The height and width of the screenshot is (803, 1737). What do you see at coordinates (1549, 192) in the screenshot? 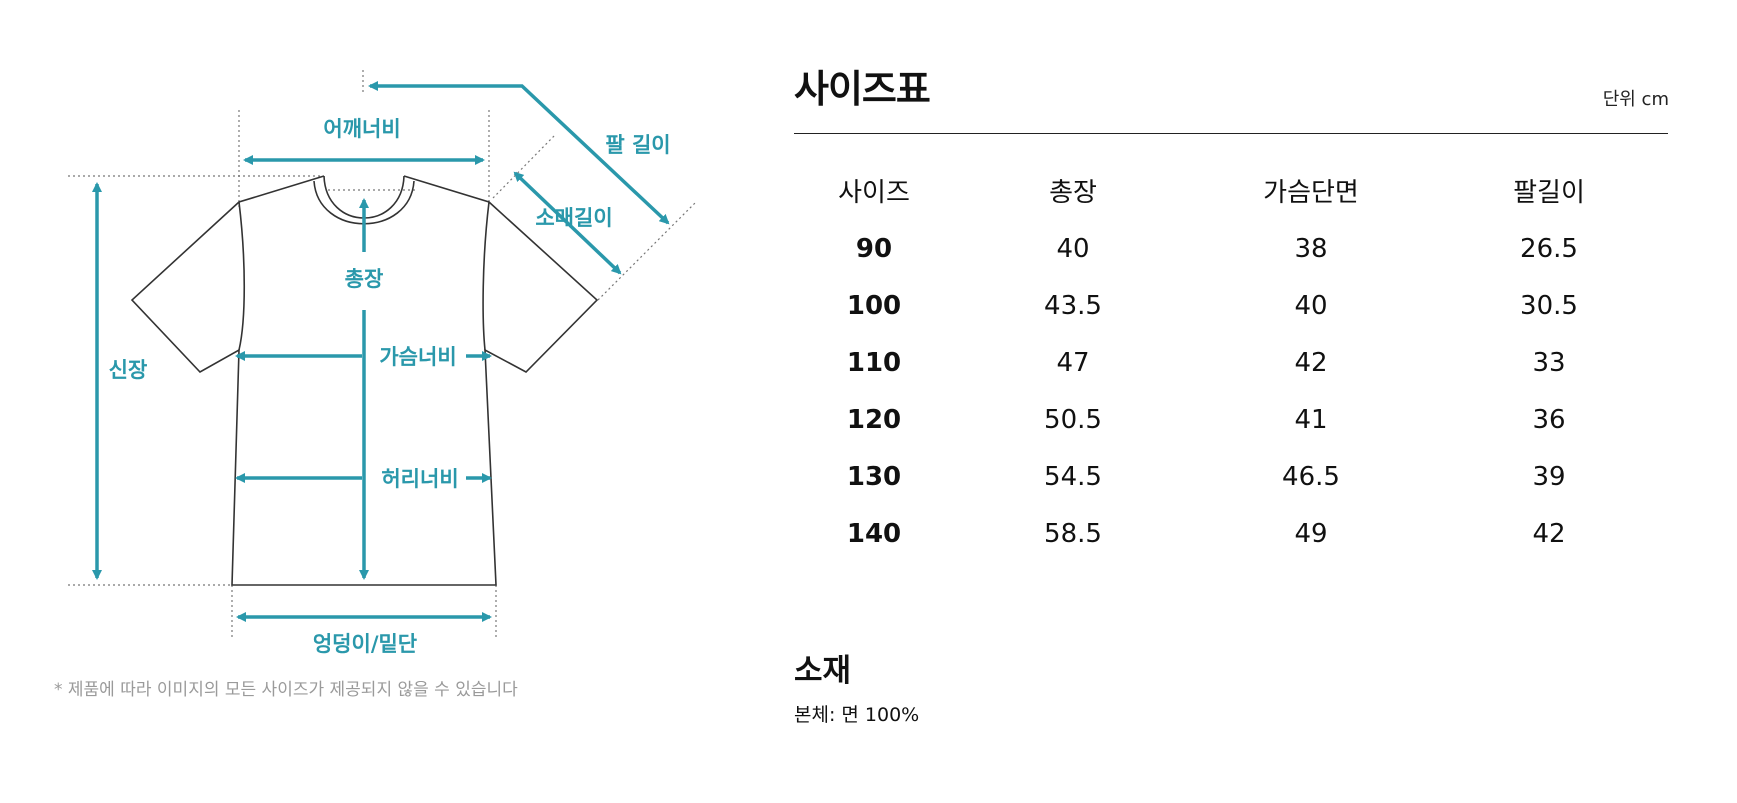
I see `column-header-sleeve: 팔길이` at bounding box center [1549, 192].